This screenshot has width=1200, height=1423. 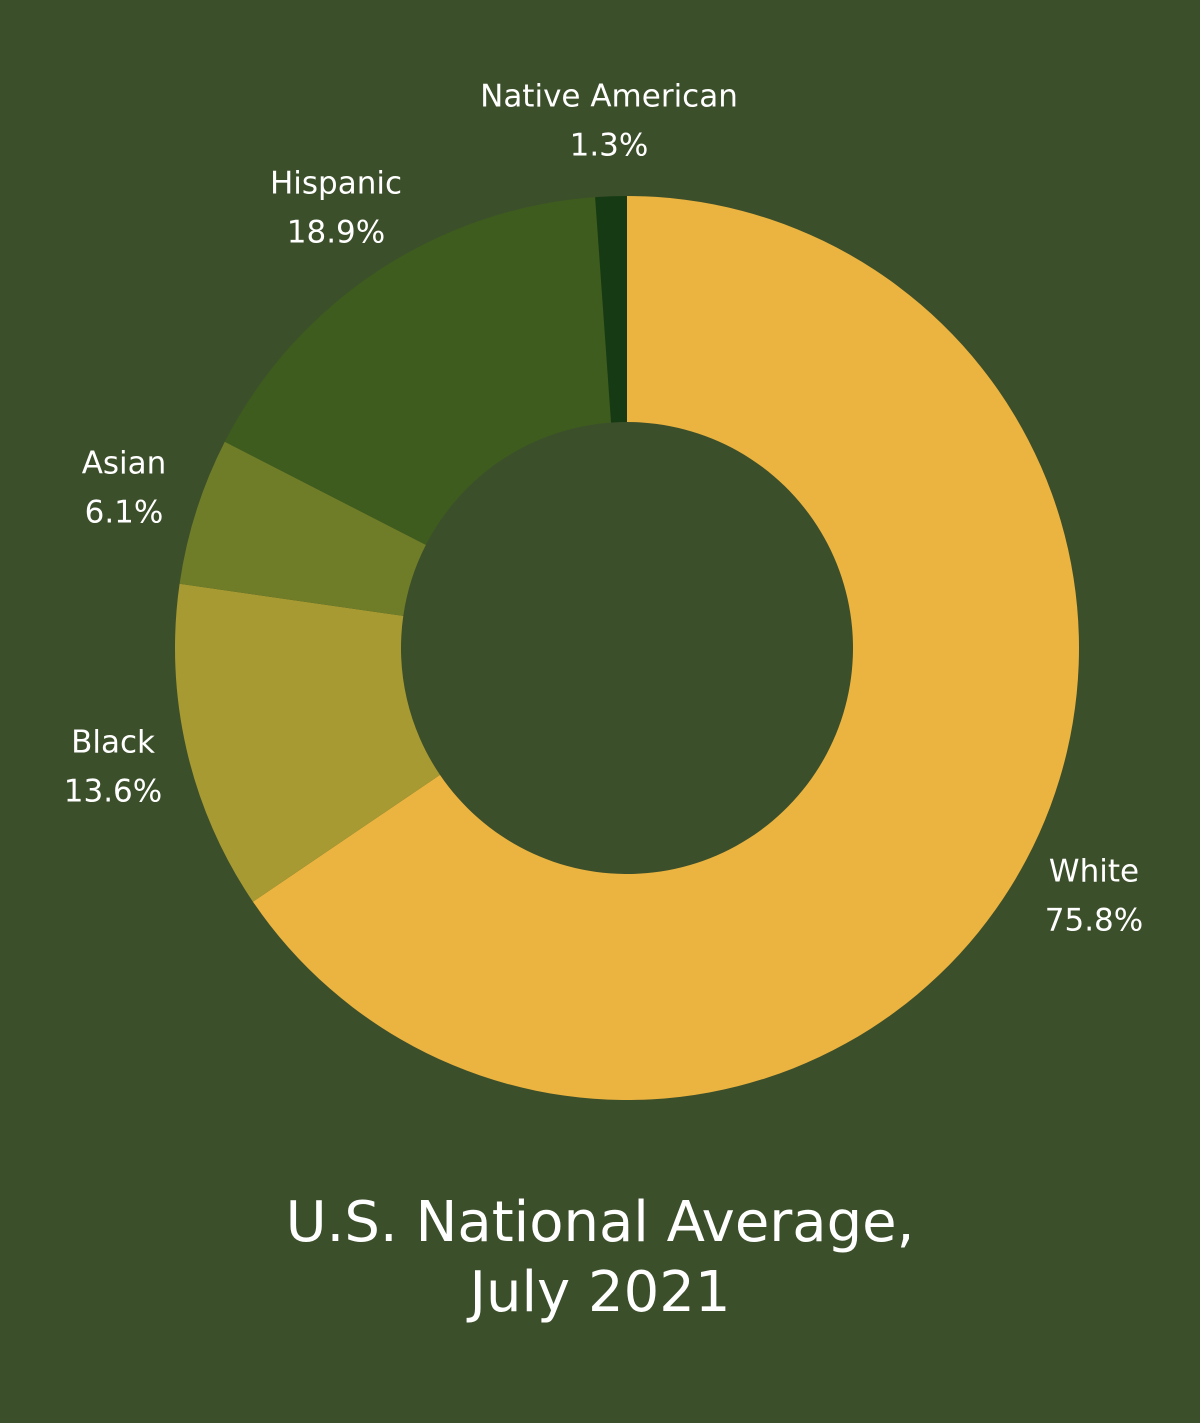 I want to click on slice-label-hispanic: Hispanic, so click(x=336, y=184).